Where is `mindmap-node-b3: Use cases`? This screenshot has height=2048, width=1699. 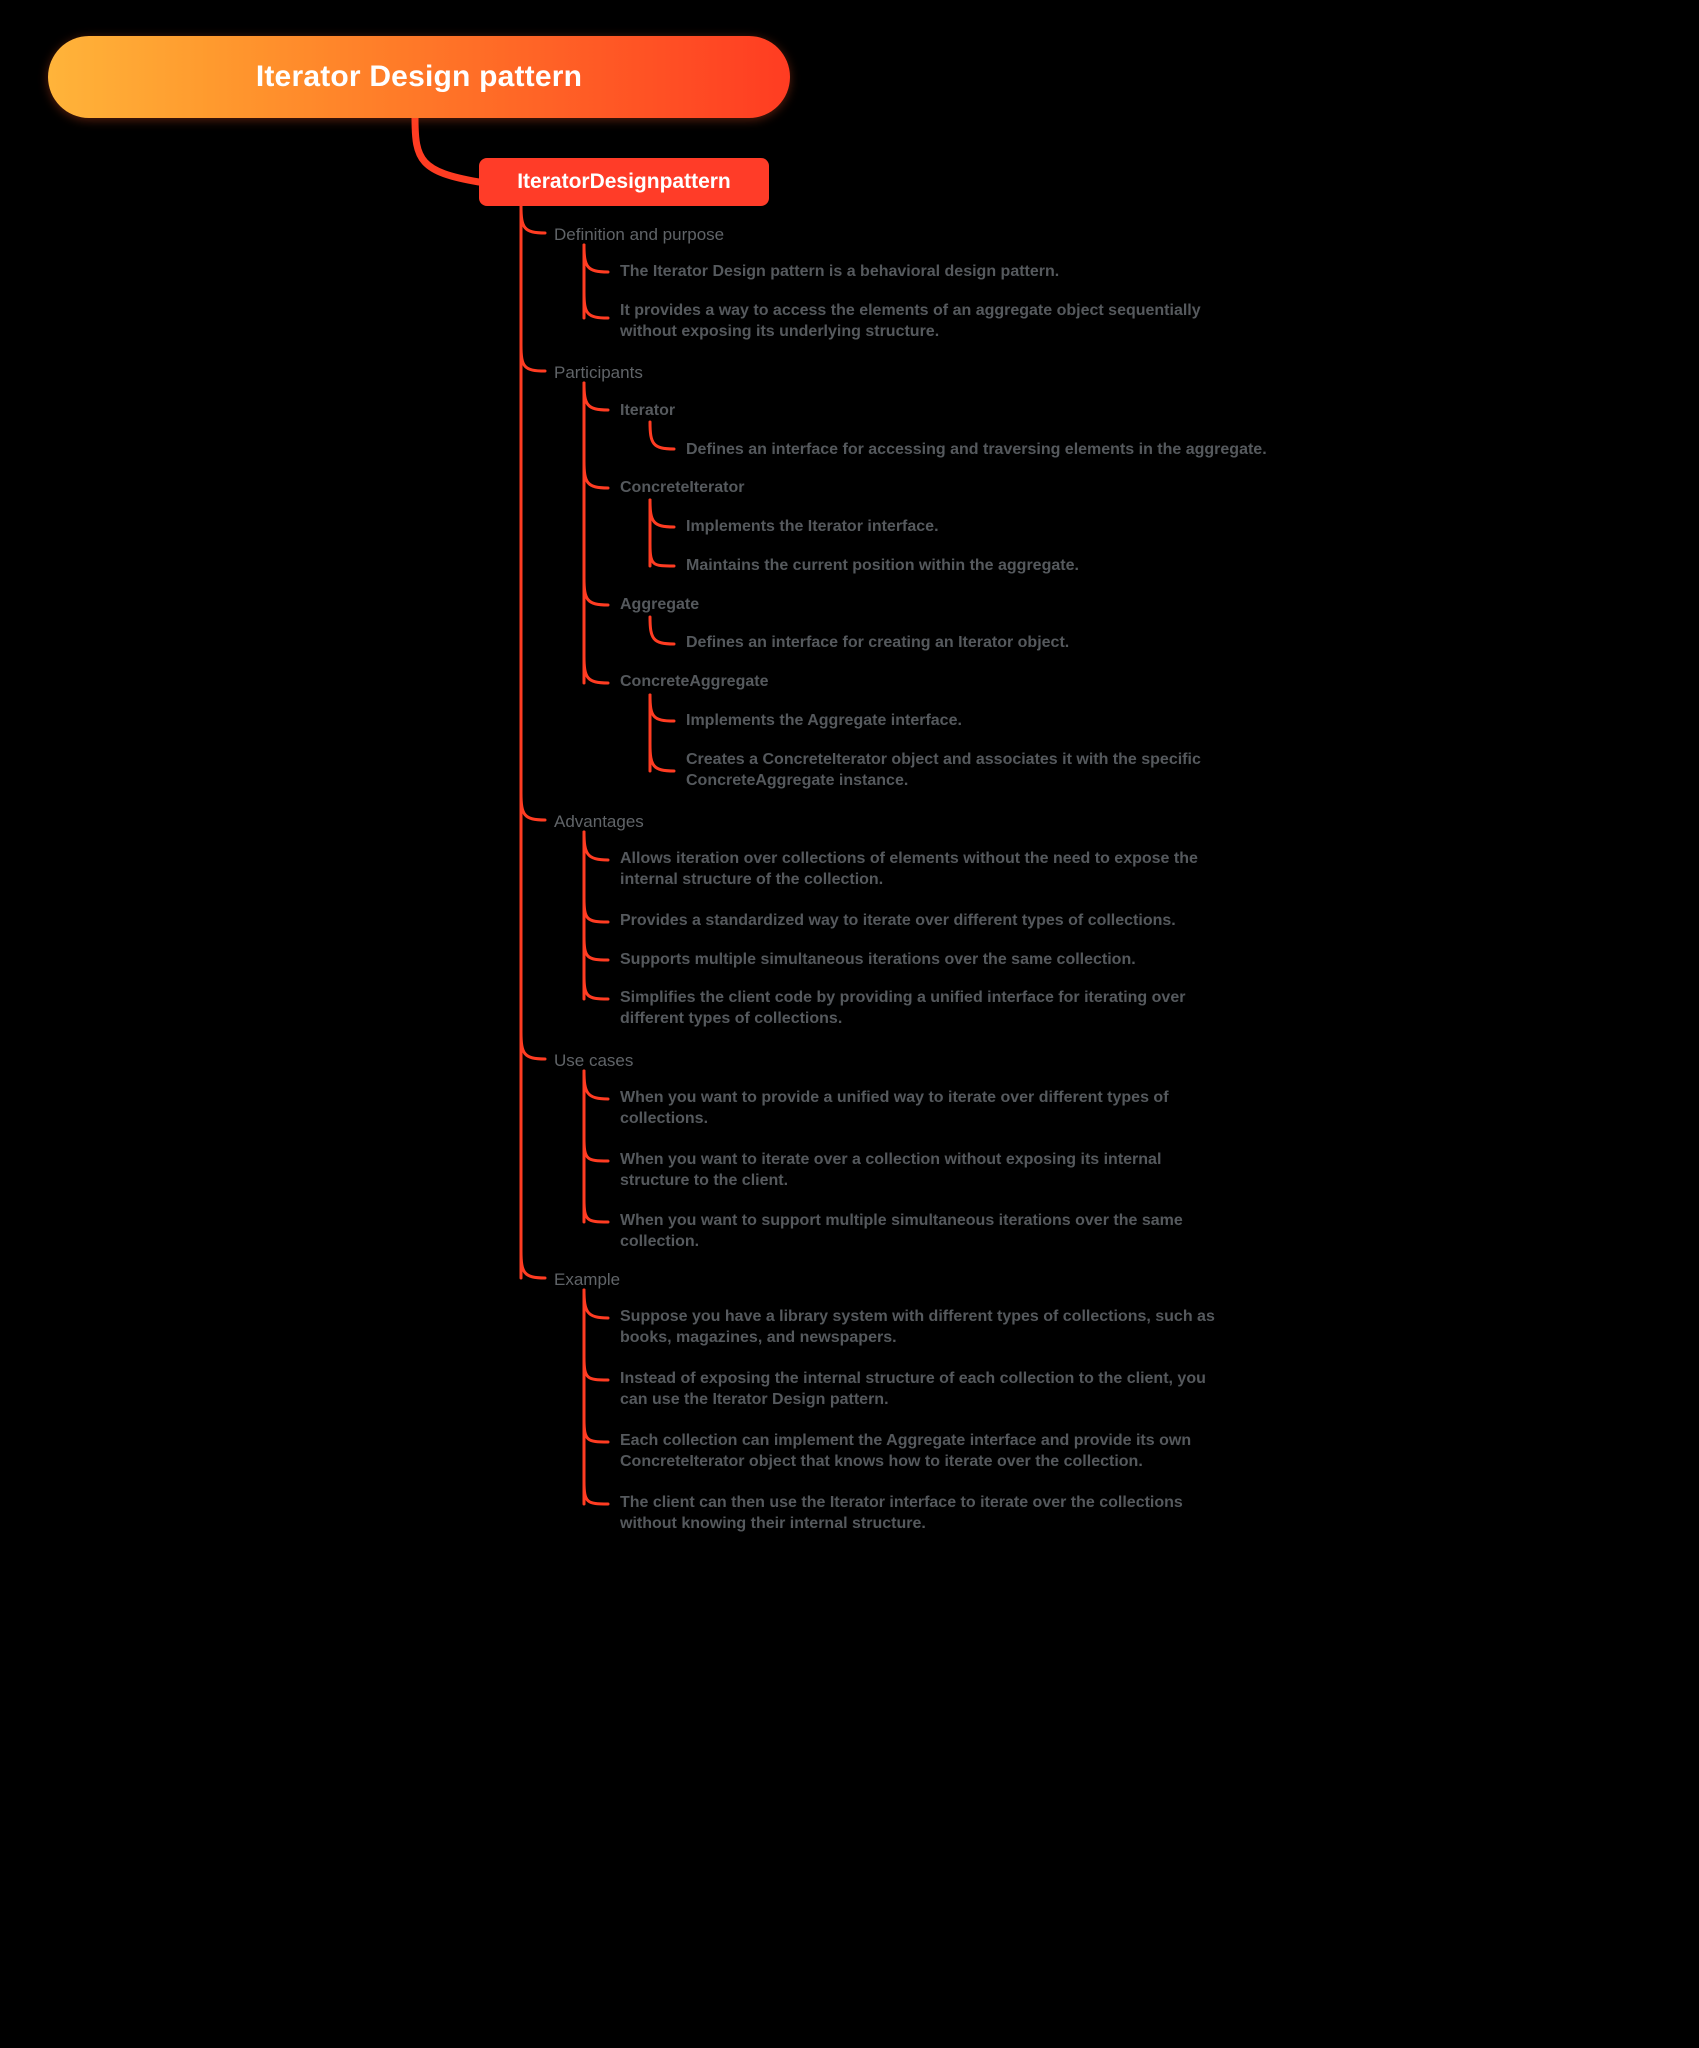
mindmap-node-b3: Use cases is located at coordinates (594, 1060).